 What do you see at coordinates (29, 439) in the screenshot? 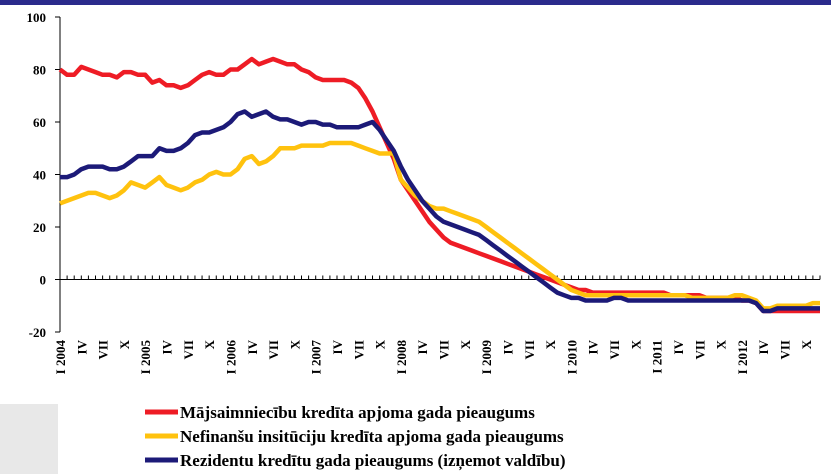
I see `corner-panel` at bounding box center [29, 439].